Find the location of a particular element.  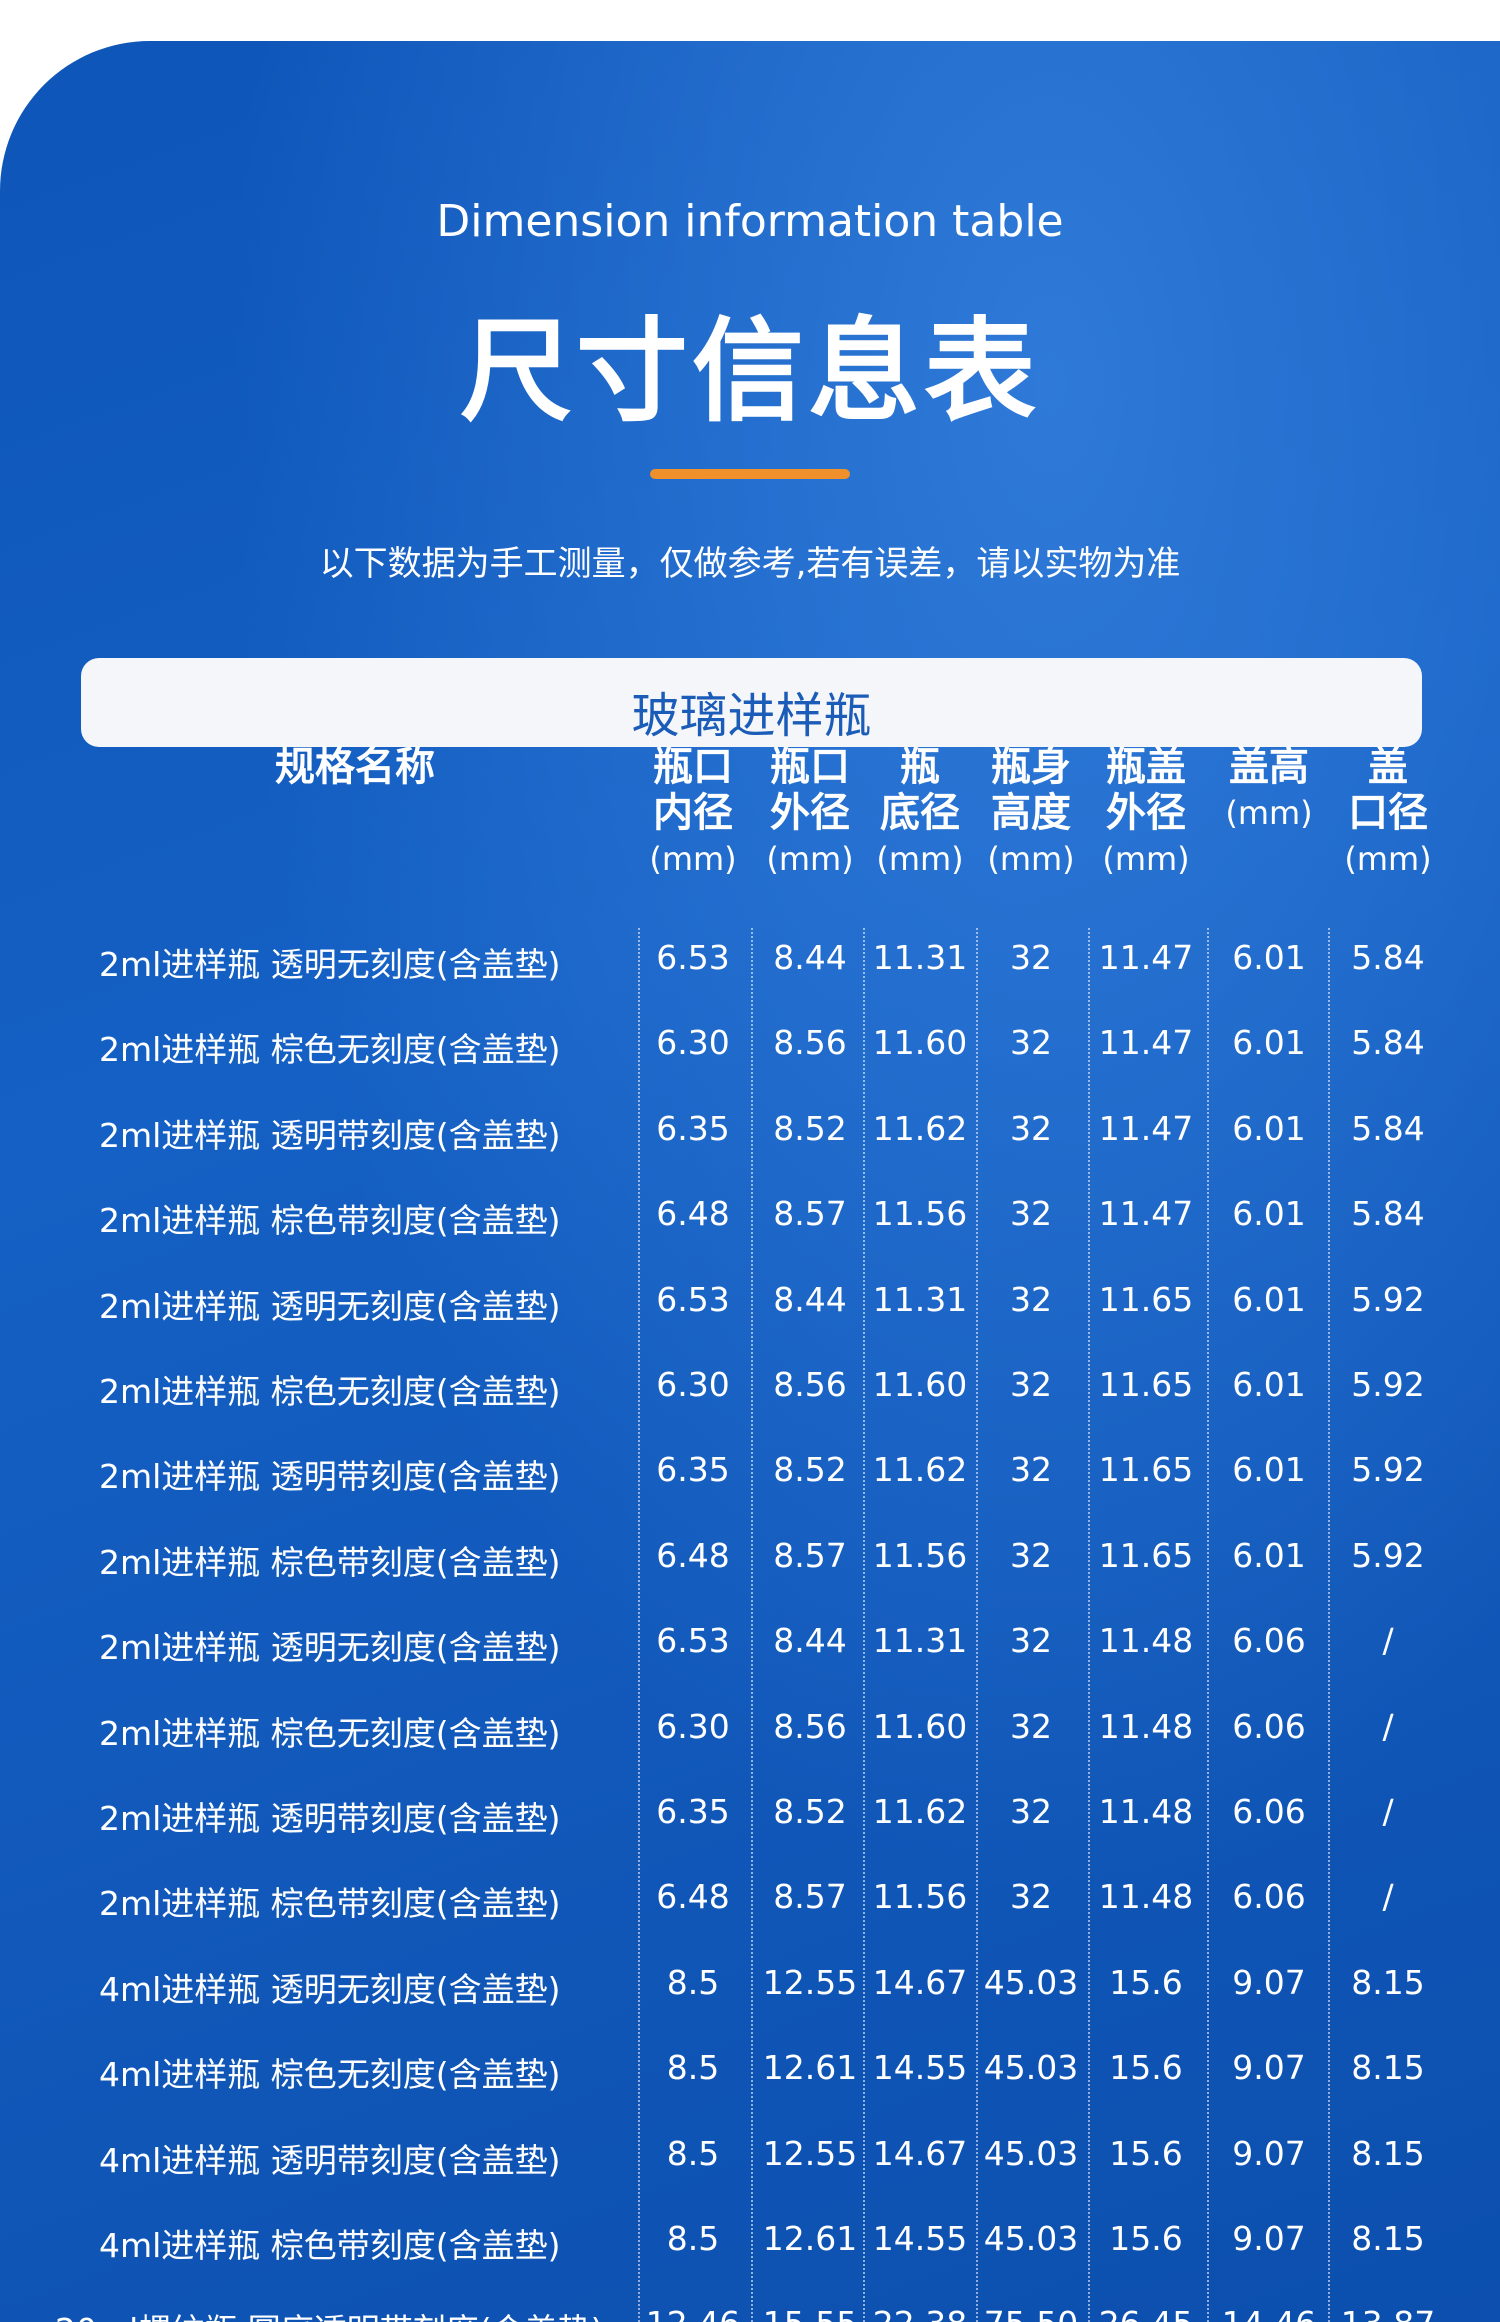

column-header: 瓶底径 (mm) is located at coordinates (920, 813).